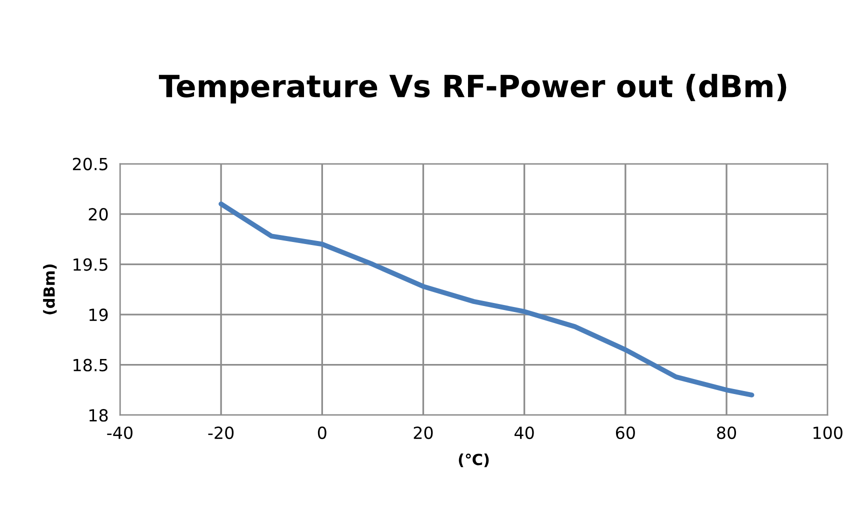 This screenshot has width=863, height=515. What do you see at coordinates (423, 433) in the screenshot?
I see `x-tick-label: 20` at bounding box center [423, 433].